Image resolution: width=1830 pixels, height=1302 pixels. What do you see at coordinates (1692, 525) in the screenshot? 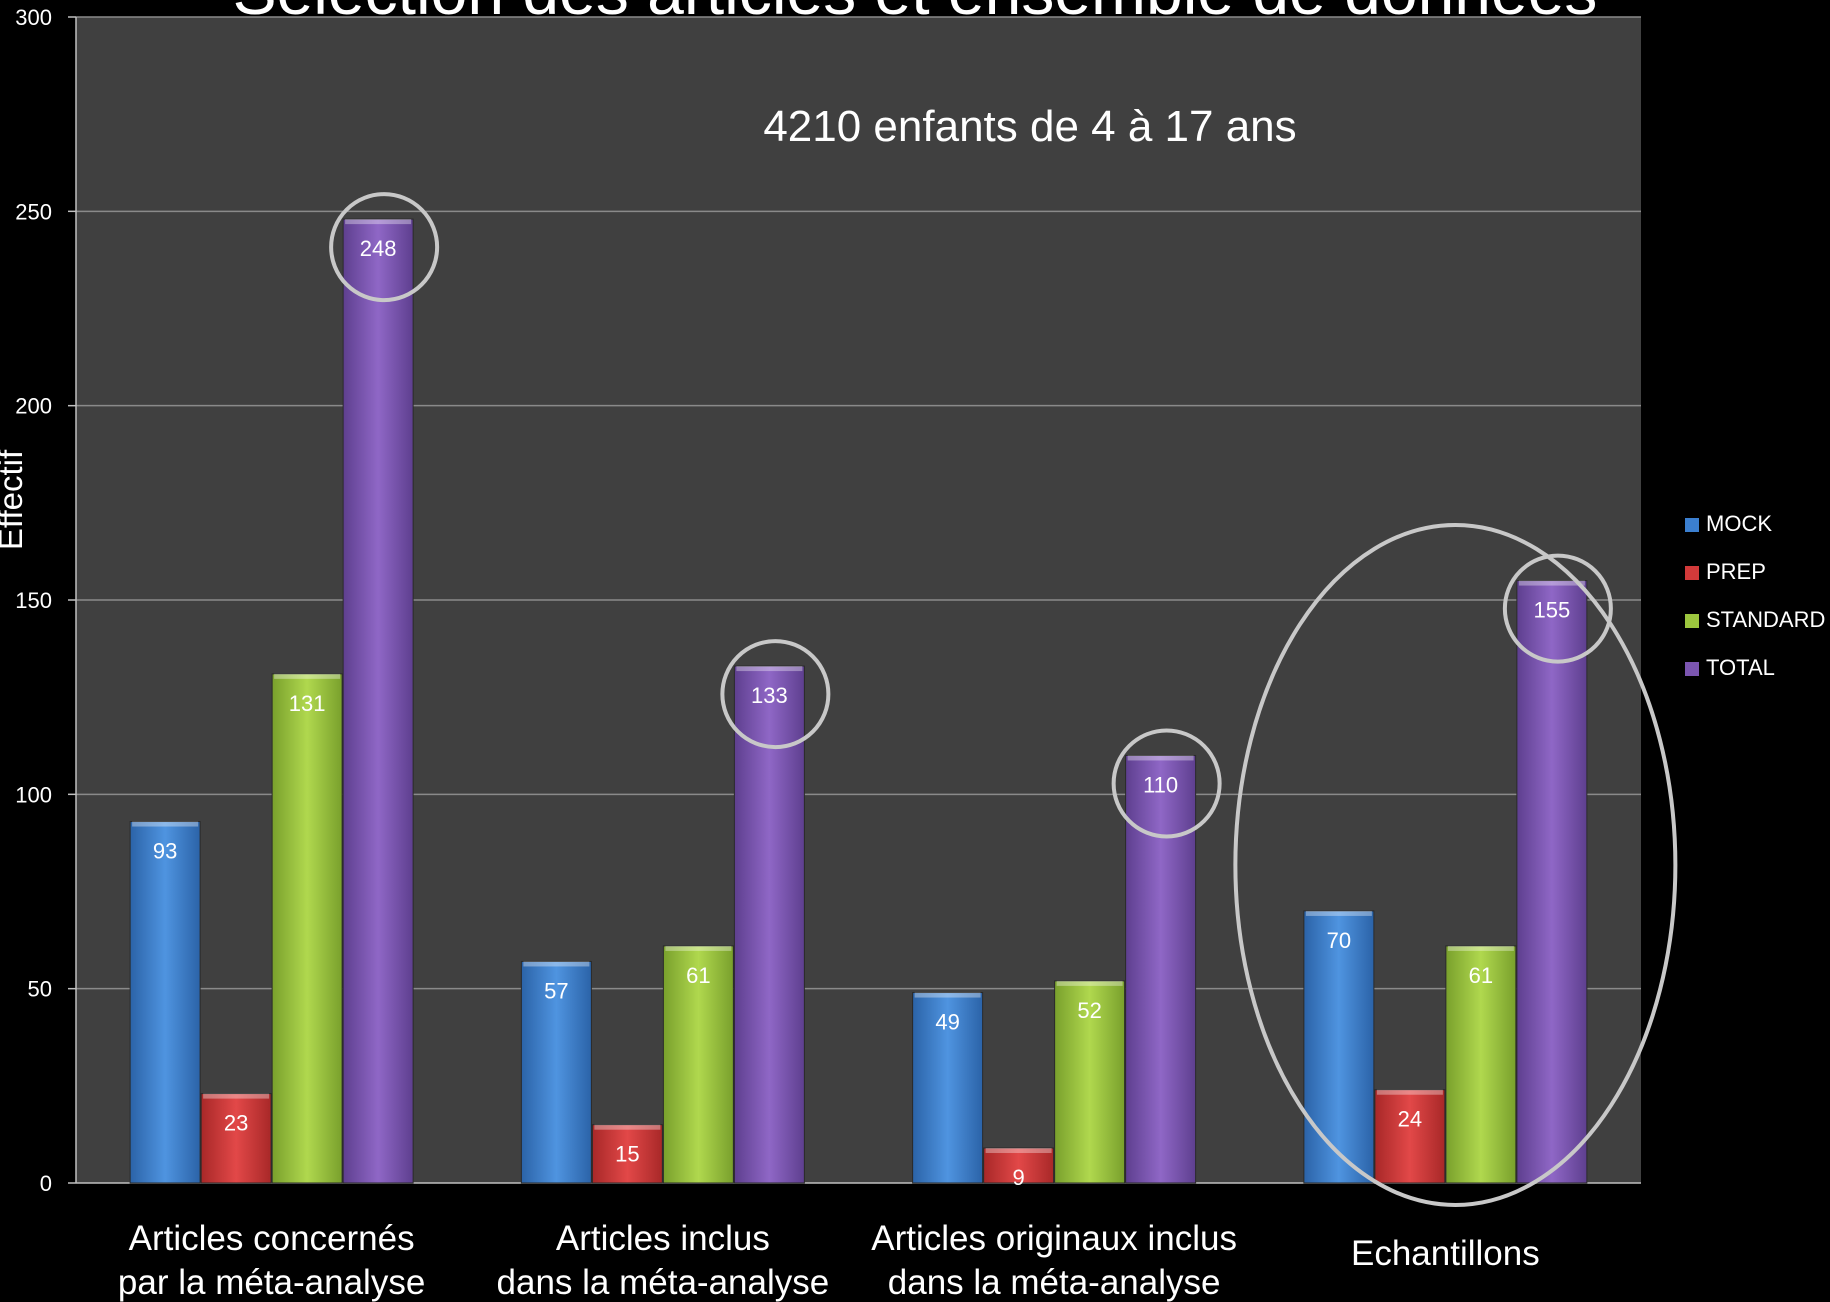
I see `legend-swatch-mock` at bounding box center [1692, 525].